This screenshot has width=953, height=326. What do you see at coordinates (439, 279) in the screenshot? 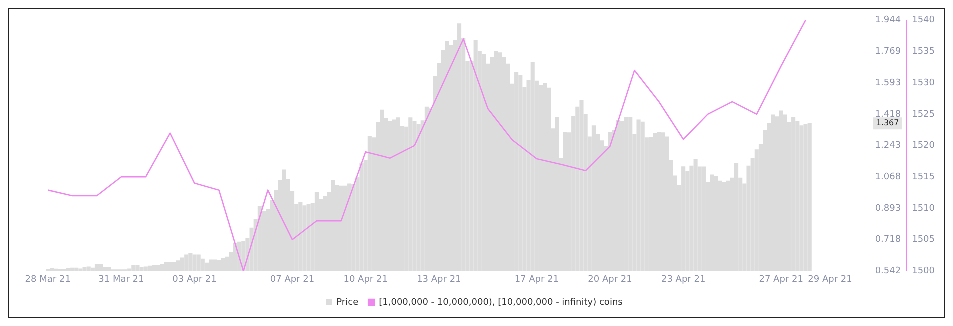
I see `x-tick-label: 13 Apr 21` at bounding box center [439, 279].